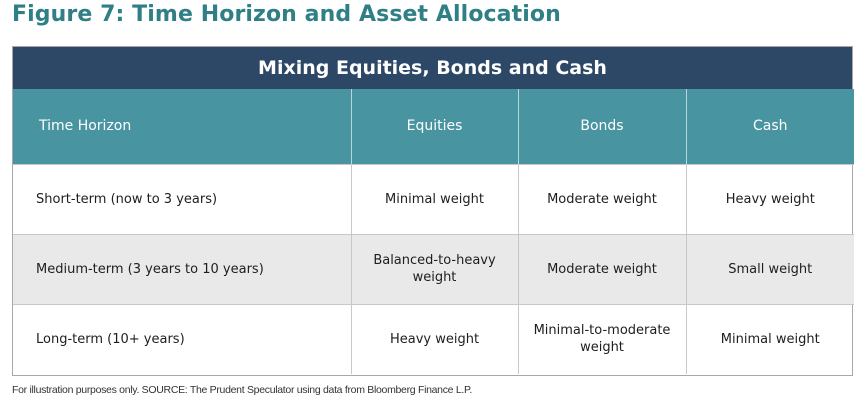 The height and width of the screenshot is (404, 865). I want to click on cash-cell: Small weight, so click(770, 268).